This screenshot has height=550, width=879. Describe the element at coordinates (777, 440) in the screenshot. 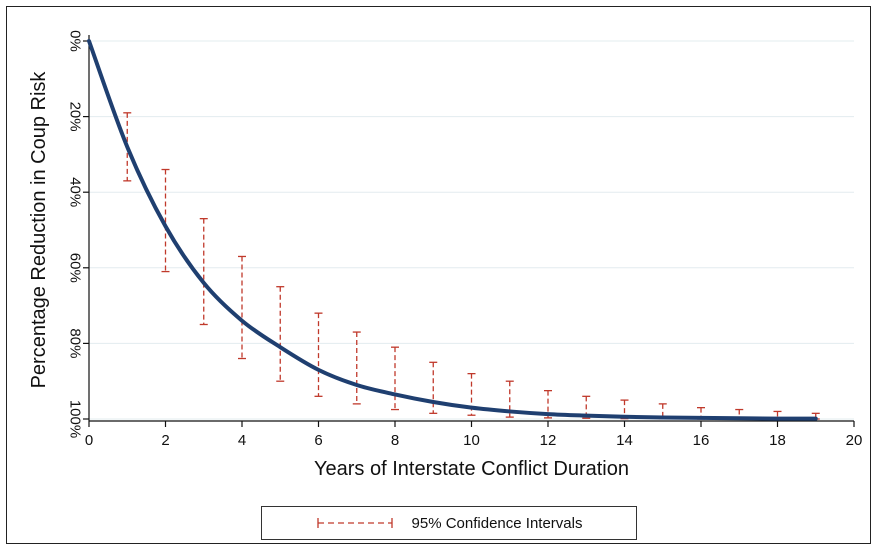

I see `x-tick-label: 18` at that location.